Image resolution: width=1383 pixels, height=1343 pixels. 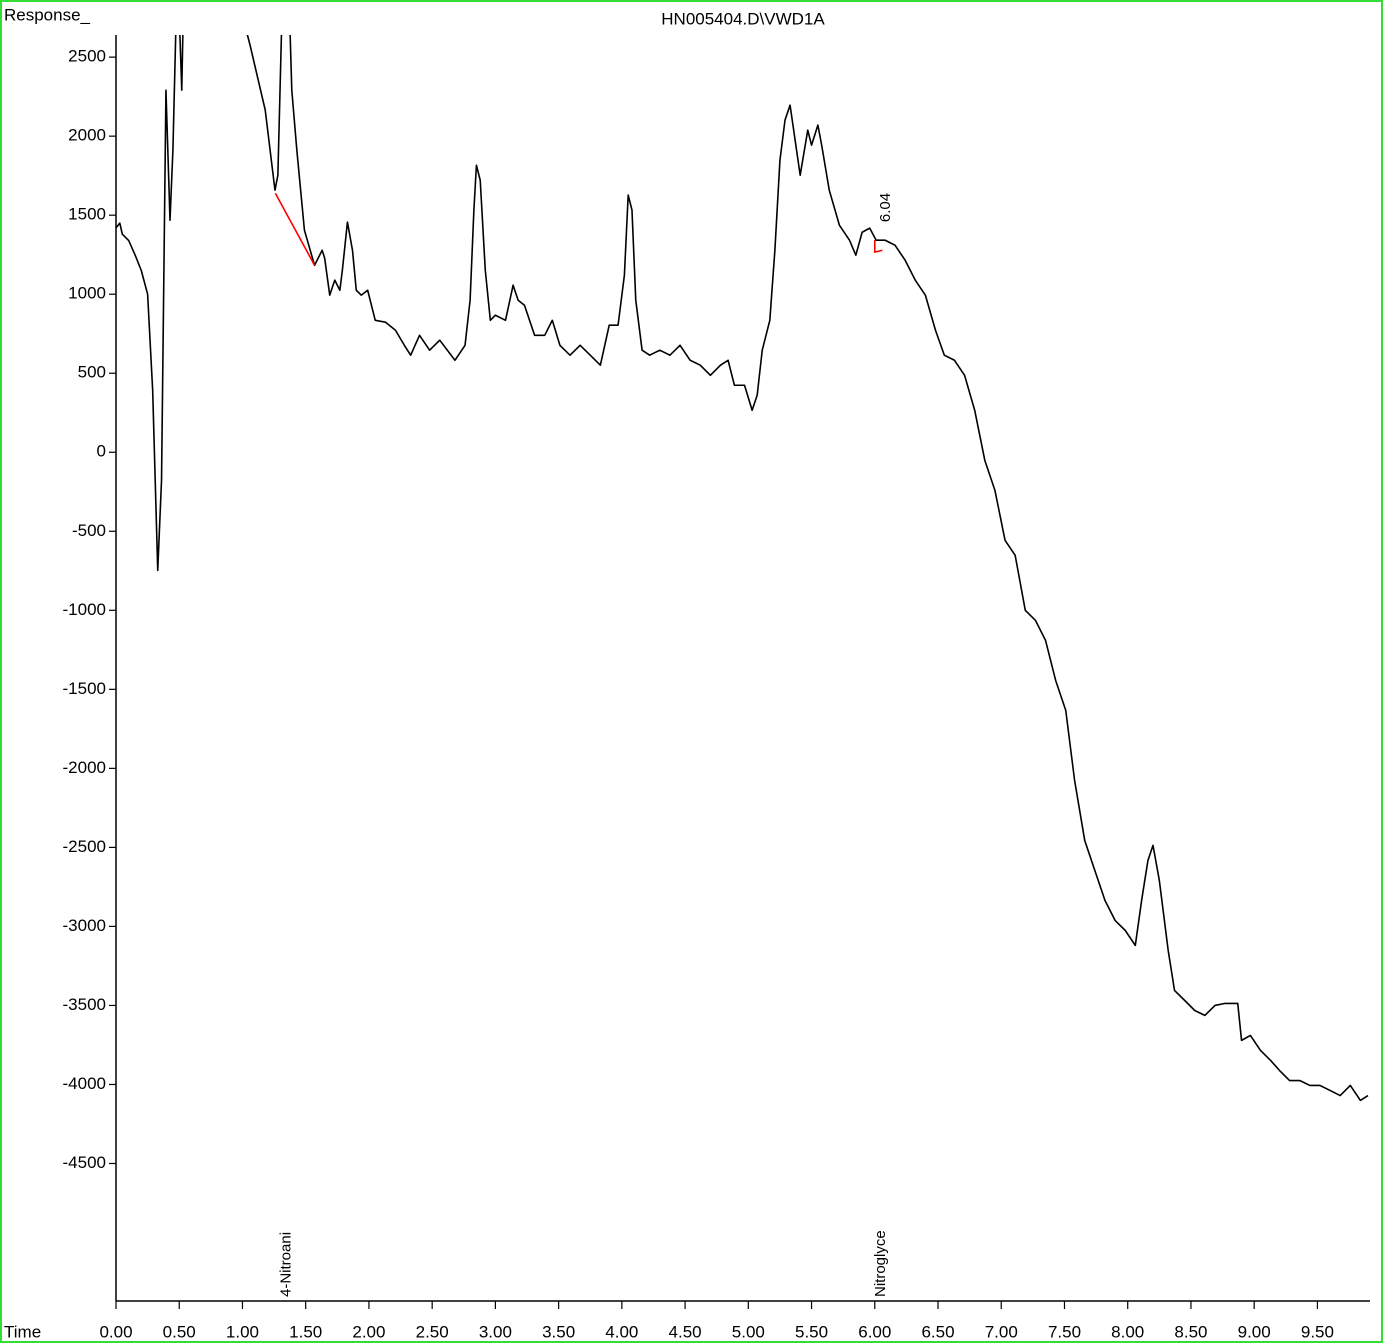 I want to click on x-tick-label: 2.00, so click(x=368, y=1331).